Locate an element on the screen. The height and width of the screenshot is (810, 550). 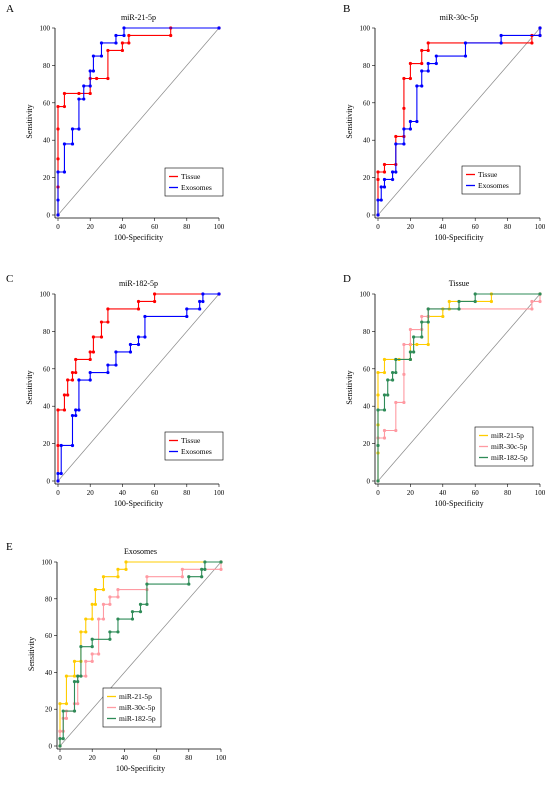
x-tick-label: 40 is located at coordinates (443, 227).